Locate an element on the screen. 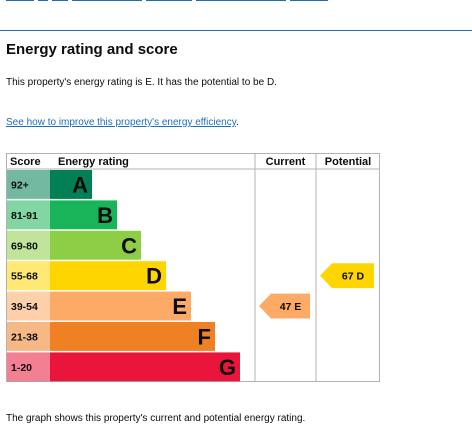 This screenshot has width=472, height=437. band-range-g: 1-20 is located at coordinates (21, 368).